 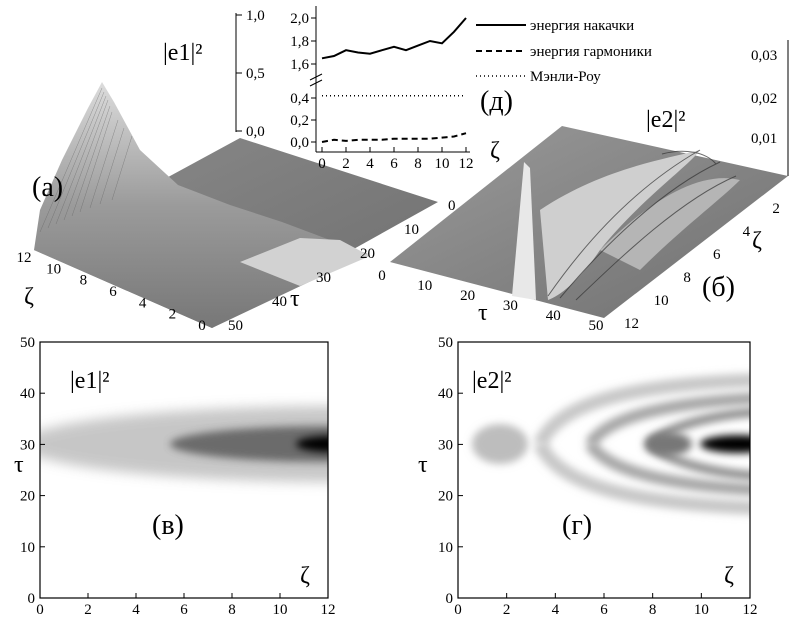 What do you see at coordinates (591, 52) in the screenshot?
I see `legend-harmonic: энергия гармоники` at bounding box center [591, 52].